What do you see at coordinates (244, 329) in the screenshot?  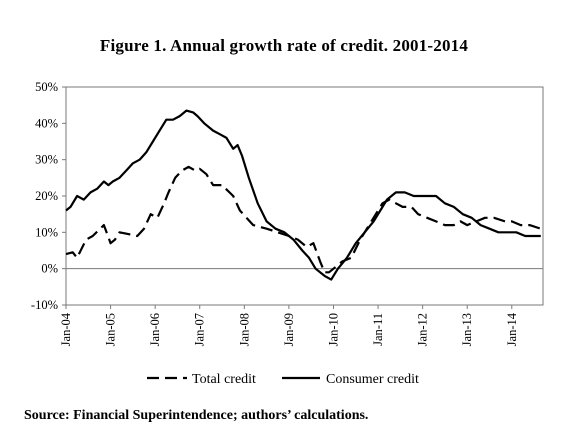 I see `x-tick-label: Jan-08` at bounding box center [244, 329].